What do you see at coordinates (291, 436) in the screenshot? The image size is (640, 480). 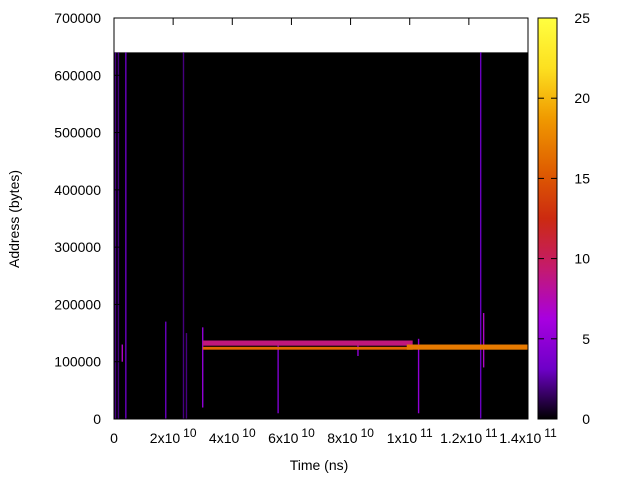 I see `x-tick-label-3: 6x10 10` at bounding box center [291, 436].